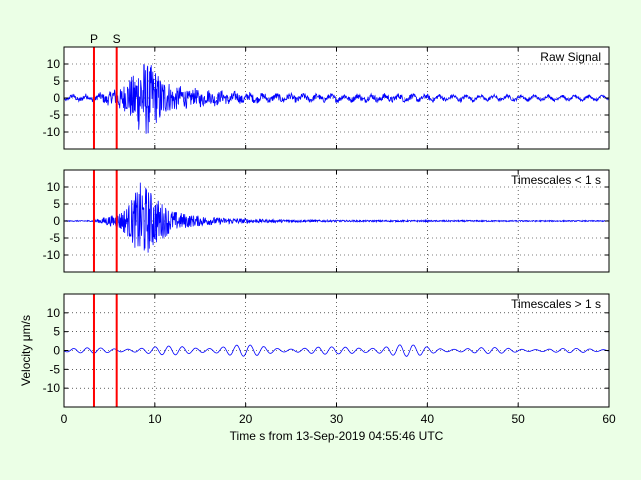 The image size is (641, 480). Describe the element at coordinates (428, 419) in the screenshot. I see `x-tick-label: 40` at that location.